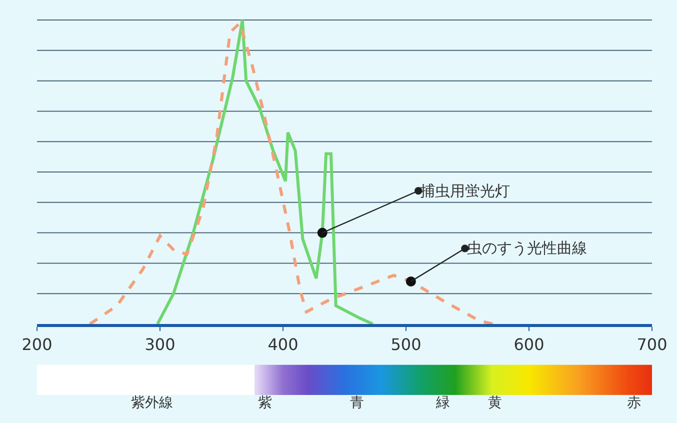 This screenshot has width=677, height=423. I want to click on text: 紫, so click(265, 403).